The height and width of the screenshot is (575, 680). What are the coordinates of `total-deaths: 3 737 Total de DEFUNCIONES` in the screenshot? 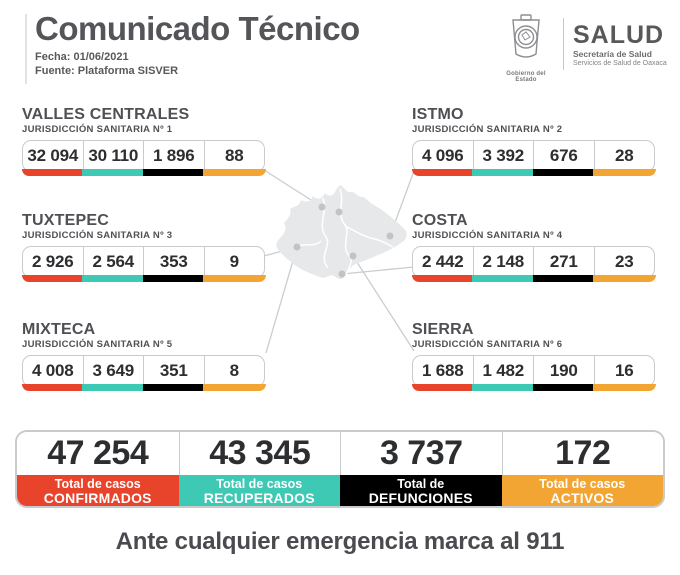 It's located at (421, 469).